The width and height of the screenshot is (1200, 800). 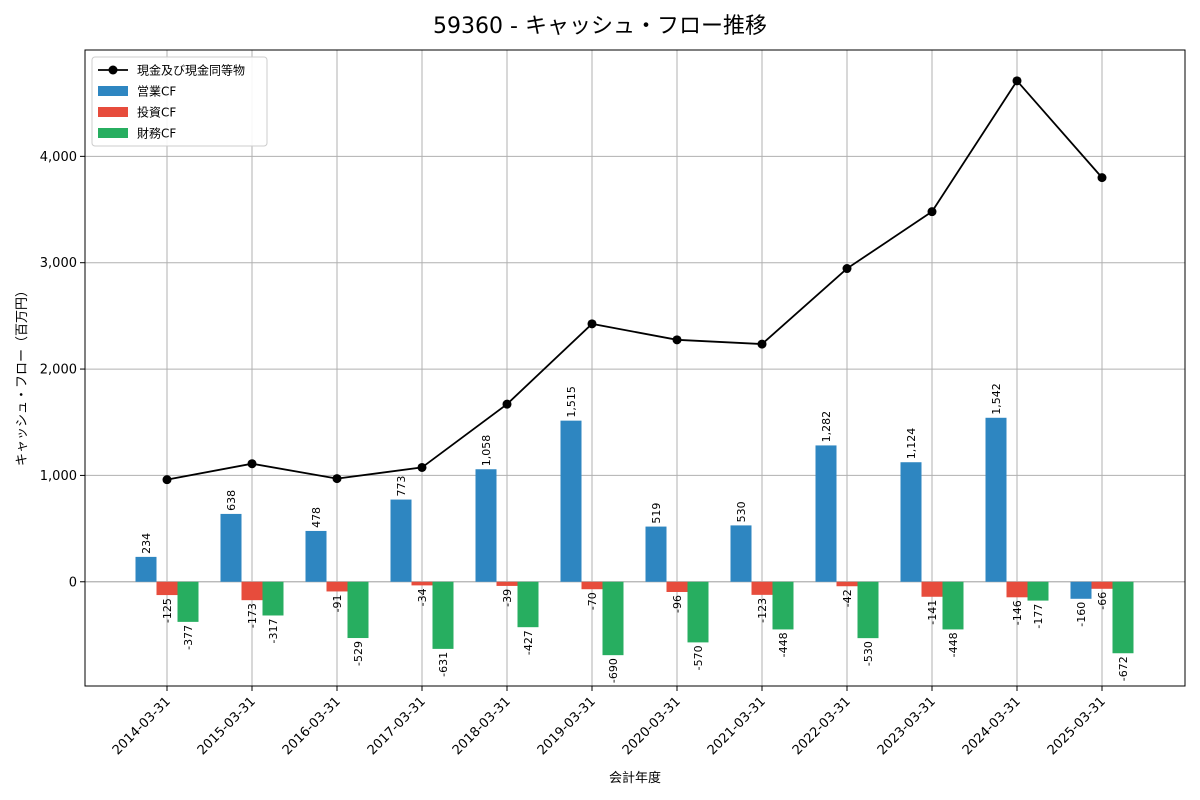 I want to click on bar-value-label: -34, so click(x=422, y=597).